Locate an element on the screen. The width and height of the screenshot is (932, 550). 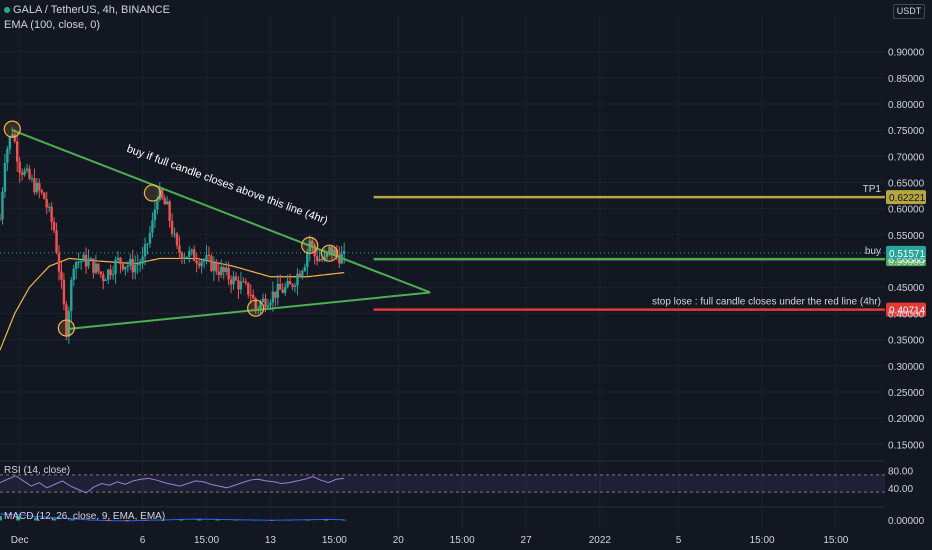
price-tick-label: 0.55000 is located at coordinates (906, 236).